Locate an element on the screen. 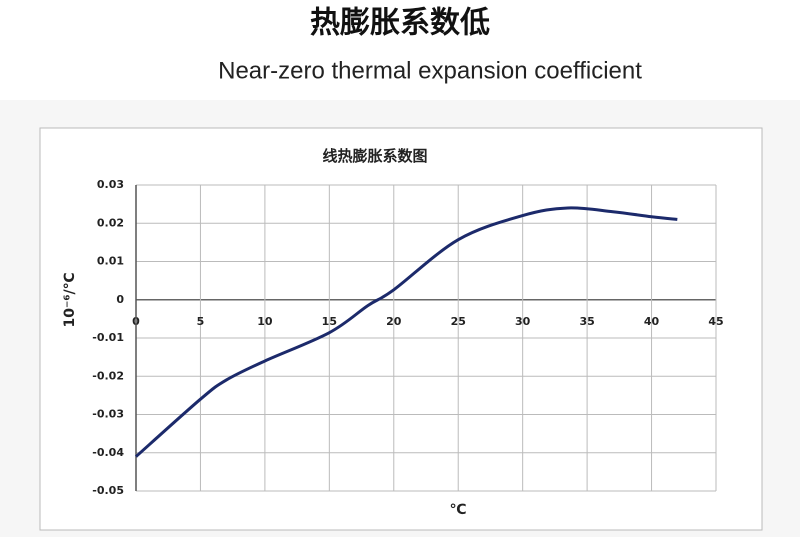  x-tick-label: 25 is located at coordinates (458, 321).